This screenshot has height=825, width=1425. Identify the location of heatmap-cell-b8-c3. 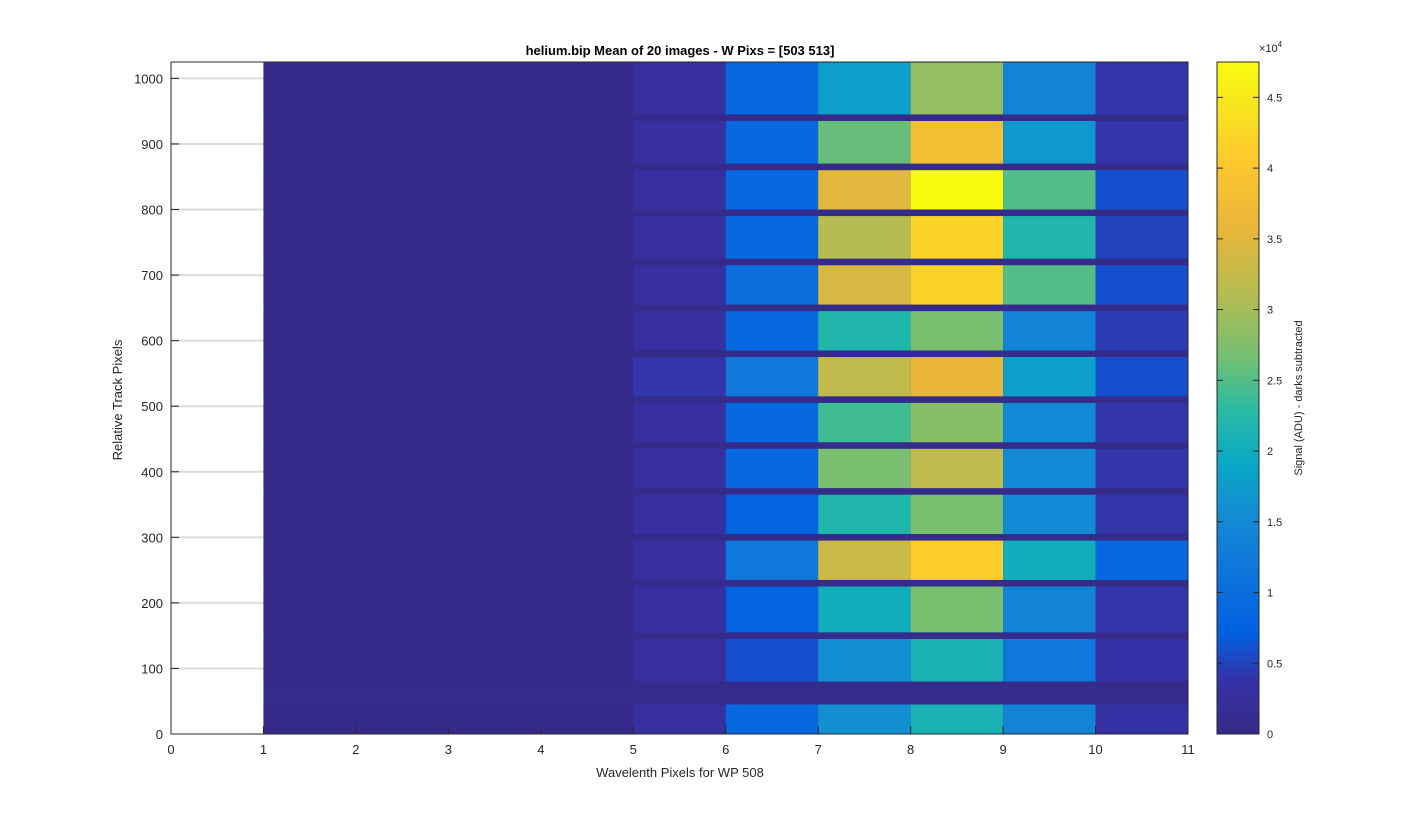
(587, 331).